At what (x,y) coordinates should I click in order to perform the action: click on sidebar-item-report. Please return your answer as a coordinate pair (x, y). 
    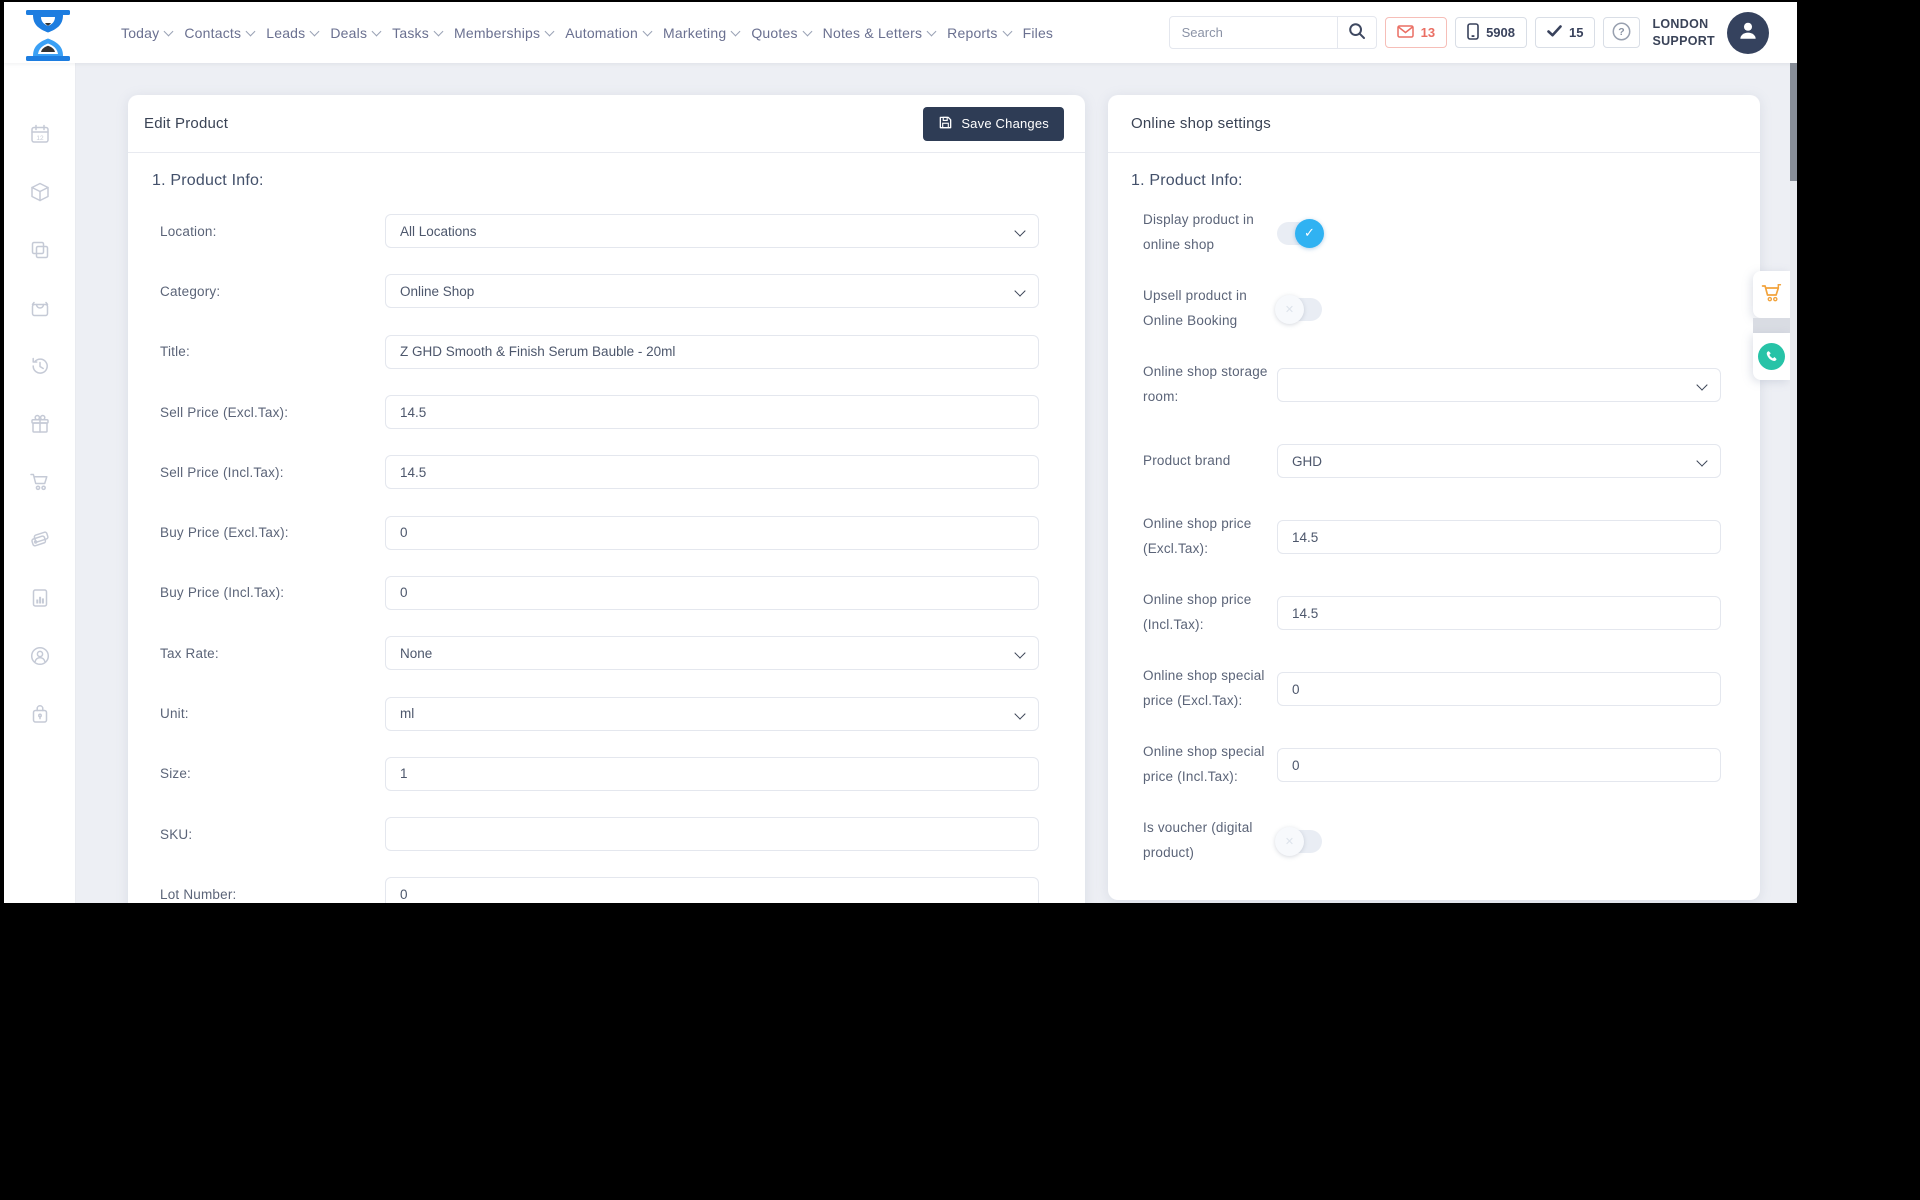
    Looking at the image, I should click on (40, 598).